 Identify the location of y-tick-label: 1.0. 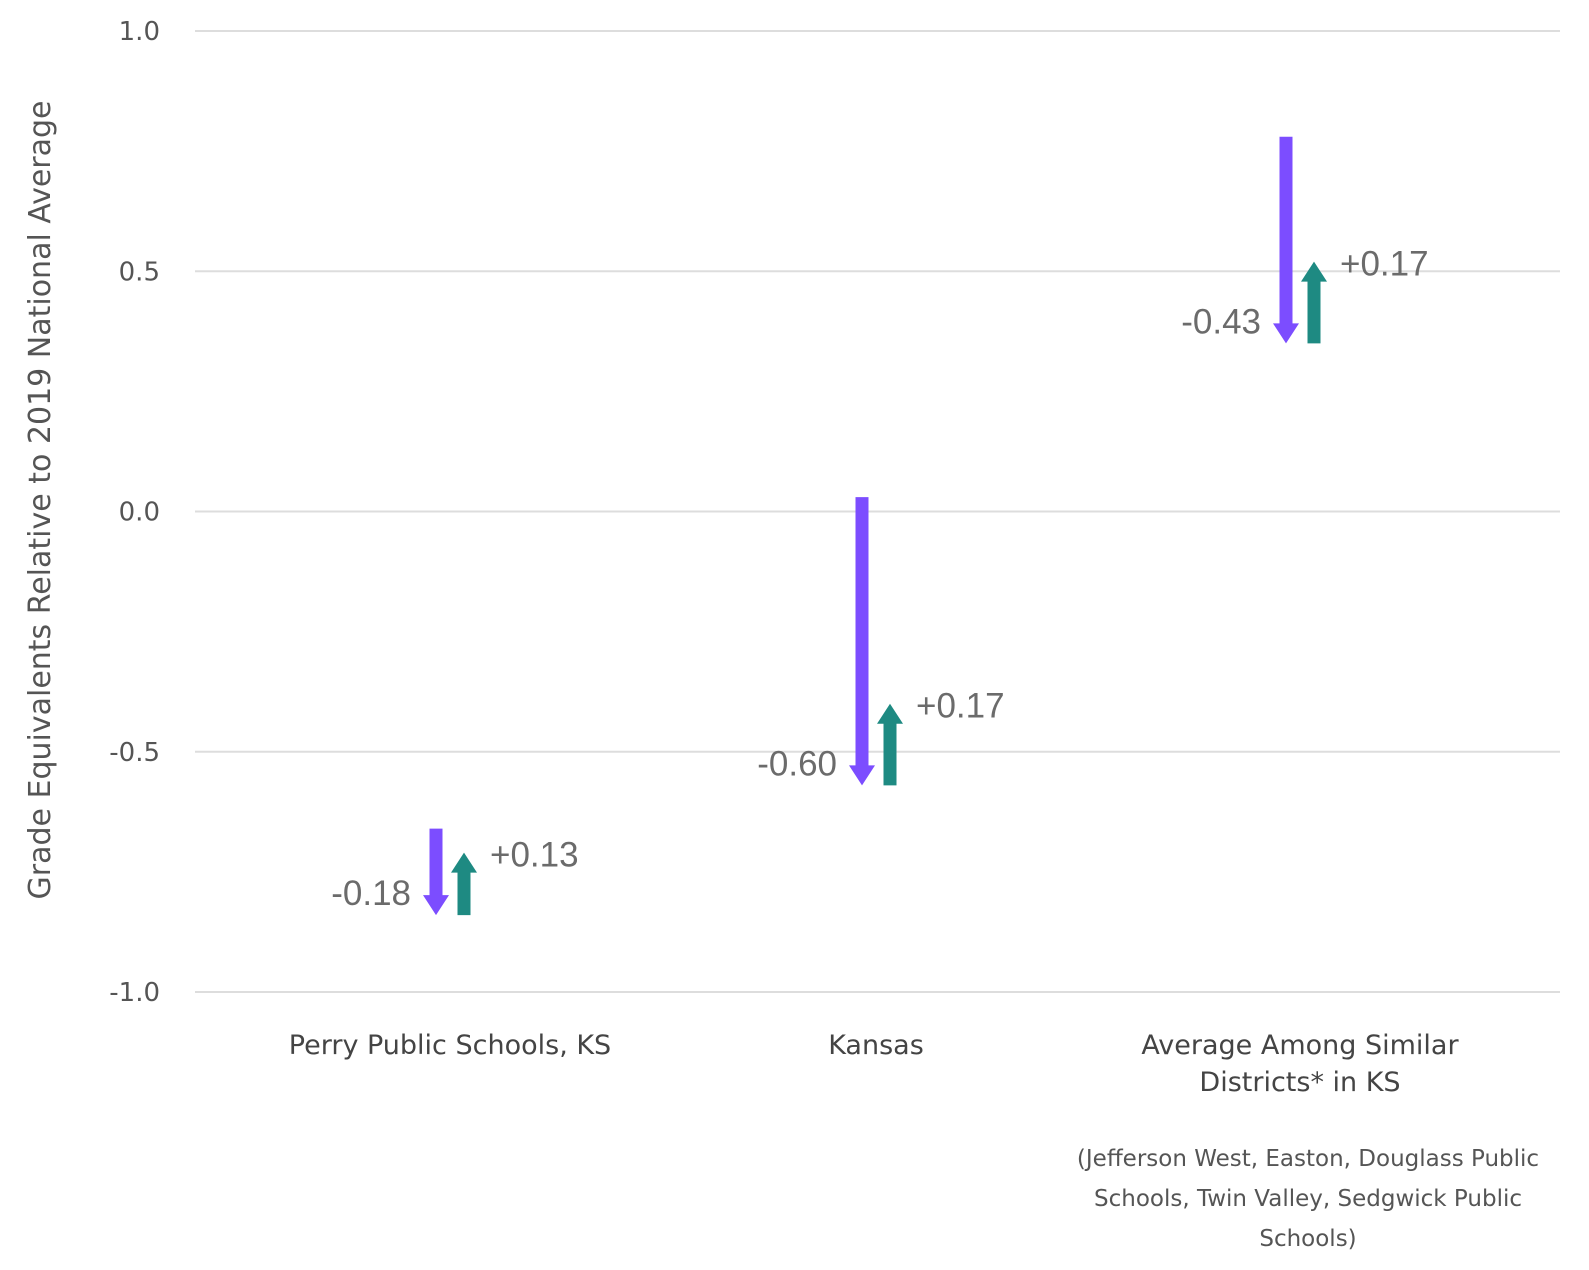
(139, 32).